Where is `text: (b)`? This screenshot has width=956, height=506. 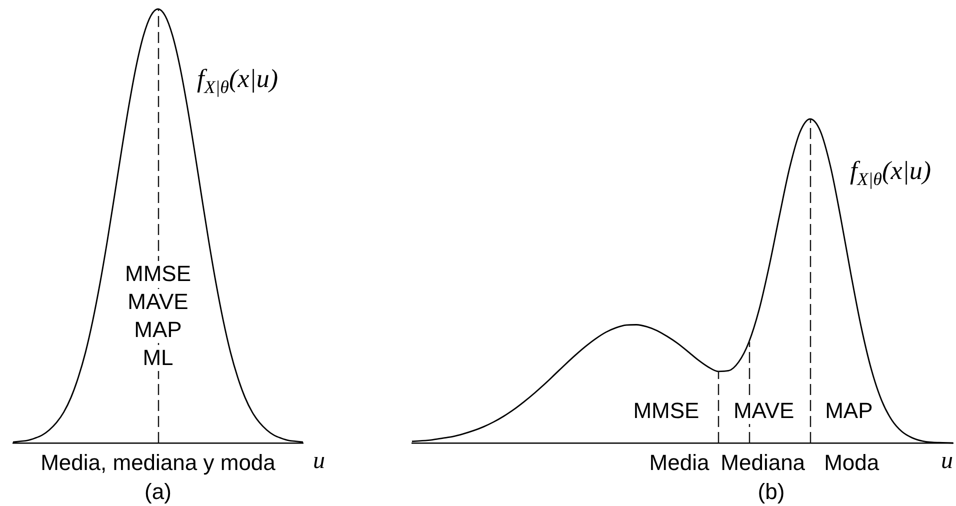 text: (b) is located at coordinates (771, 492).